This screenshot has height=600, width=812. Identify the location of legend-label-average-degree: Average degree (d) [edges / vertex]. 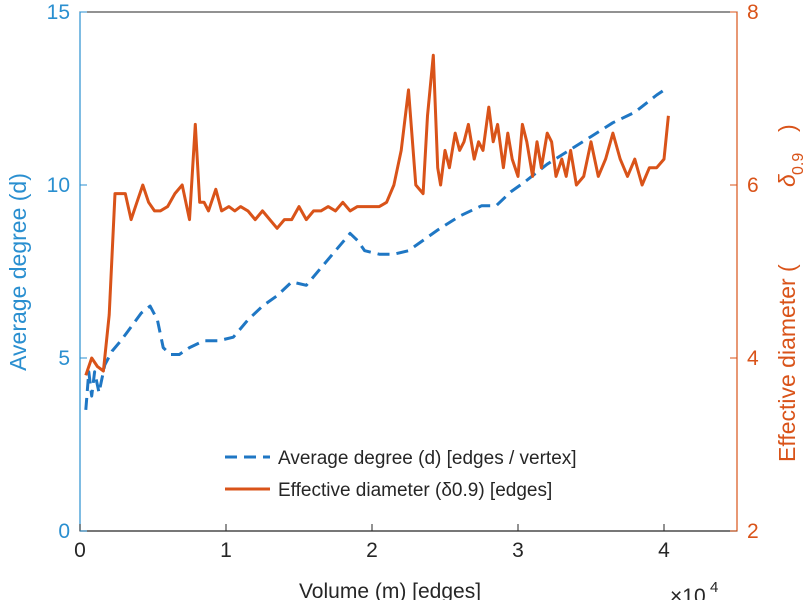
(427, 458).